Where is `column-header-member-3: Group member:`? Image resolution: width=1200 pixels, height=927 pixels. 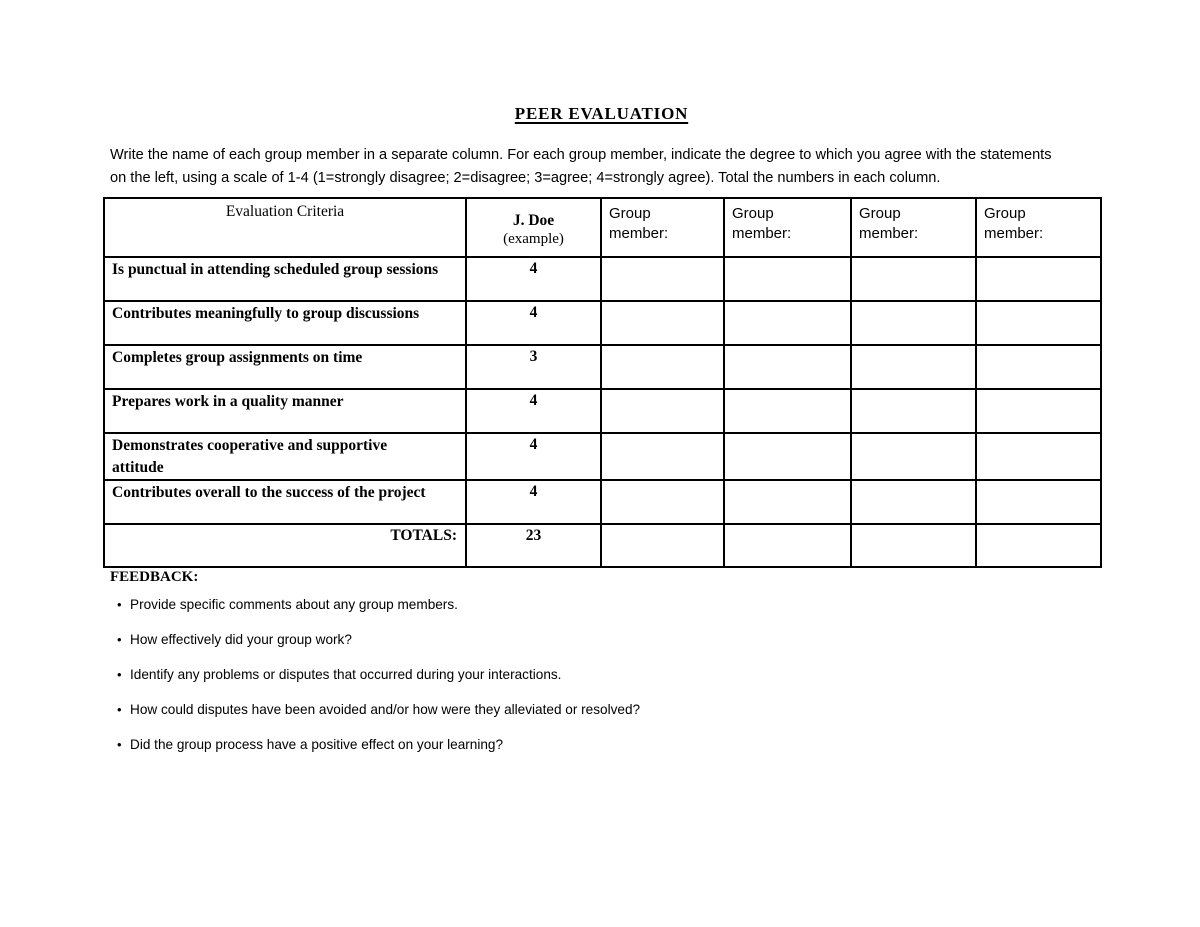 column-header-member-3: Group member: is located at coordinates (913, 227).